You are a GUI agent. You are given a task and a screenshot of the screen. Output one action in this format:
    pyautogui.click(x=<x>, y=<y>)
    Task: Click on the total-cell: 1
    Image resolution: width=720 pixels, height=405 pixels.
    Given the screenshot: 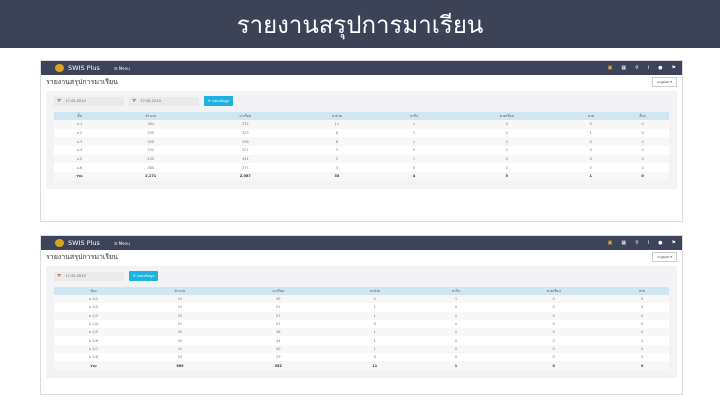 What is the action you would take?
    pyautogui.click(x=455, y=365)
    